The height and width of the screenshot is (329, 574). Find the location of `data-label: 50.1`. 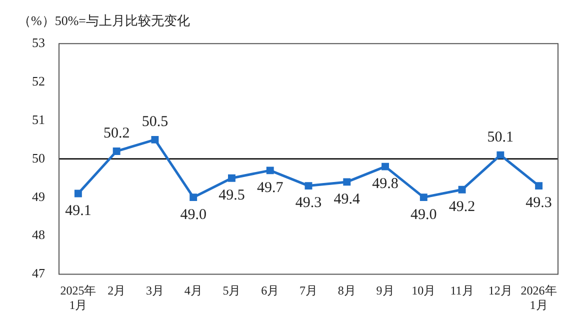

data-label: 50.1 is located at coordinates (500, 137).